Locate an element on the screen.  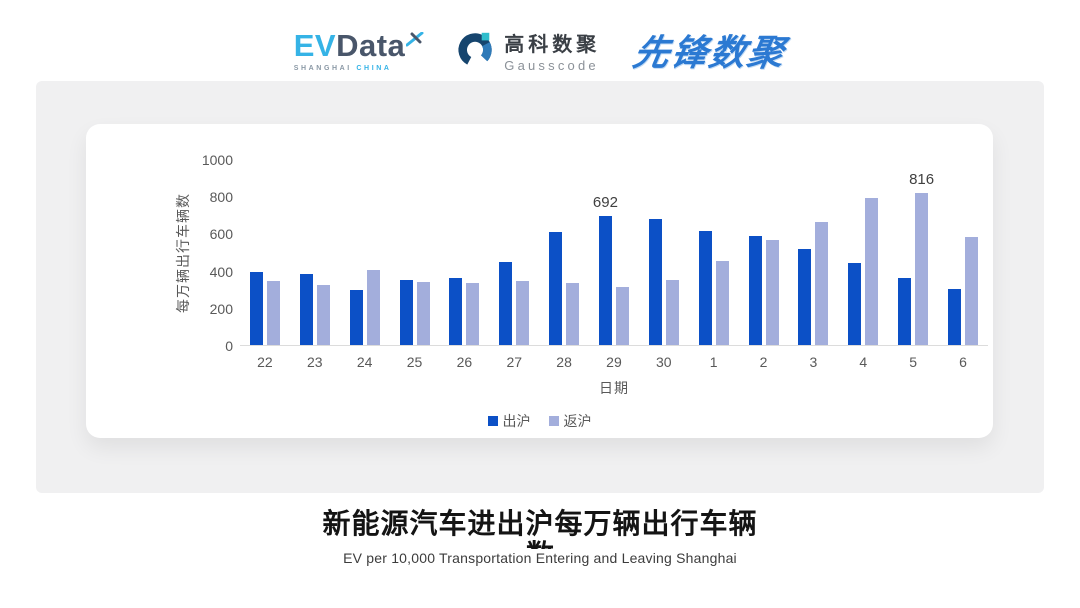
pioneer-logo: 先锋数聚 is located at coordinates (710, 52).